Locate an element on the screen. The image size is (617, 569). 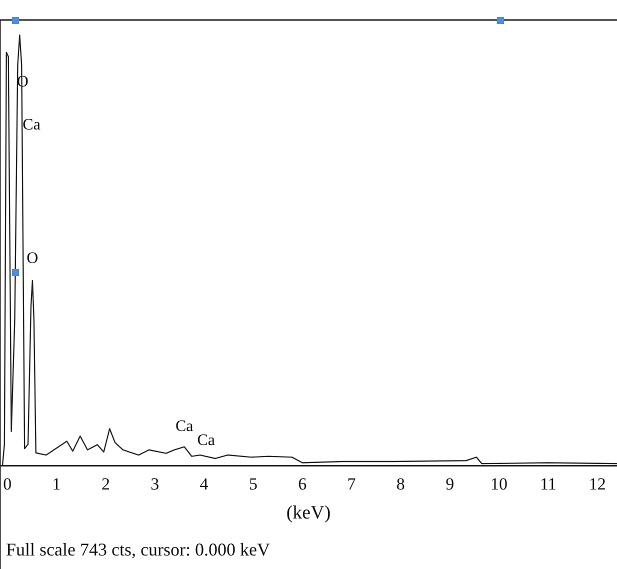
annotation: O is located at coordinates (32, 258).